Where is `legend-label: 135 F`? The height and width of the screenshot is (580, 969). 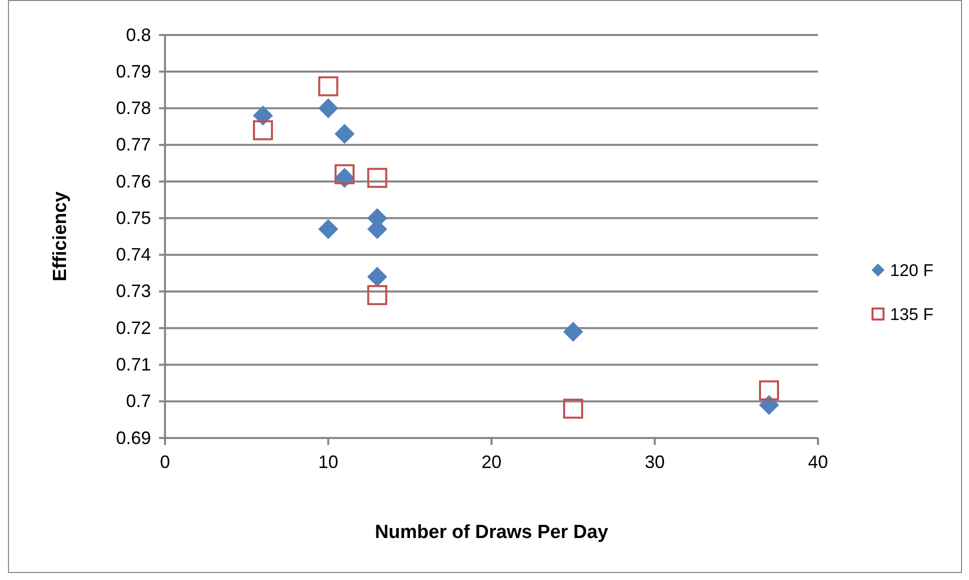 legend-label: 135 F is located at coordinates (912, 314).